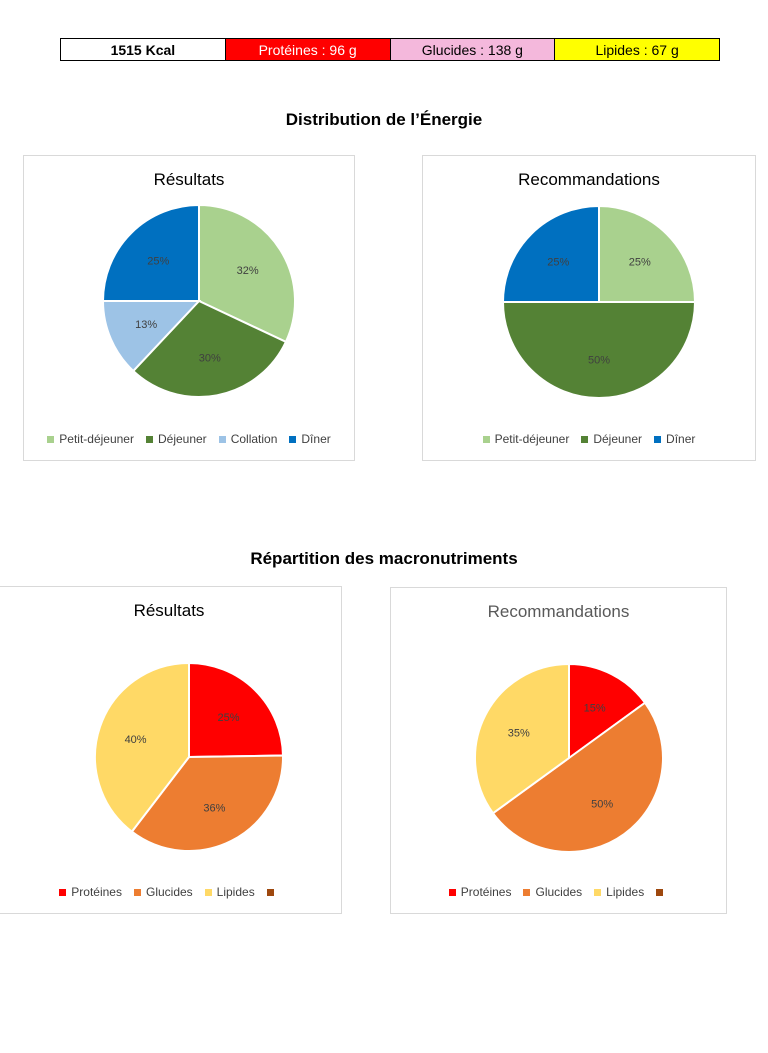 Image resolution: width=768 pixels, height=1053 pixels. Describe the element at coordinates (151, 336) in the screenshot. I see `pie-slice-collation` at that location.